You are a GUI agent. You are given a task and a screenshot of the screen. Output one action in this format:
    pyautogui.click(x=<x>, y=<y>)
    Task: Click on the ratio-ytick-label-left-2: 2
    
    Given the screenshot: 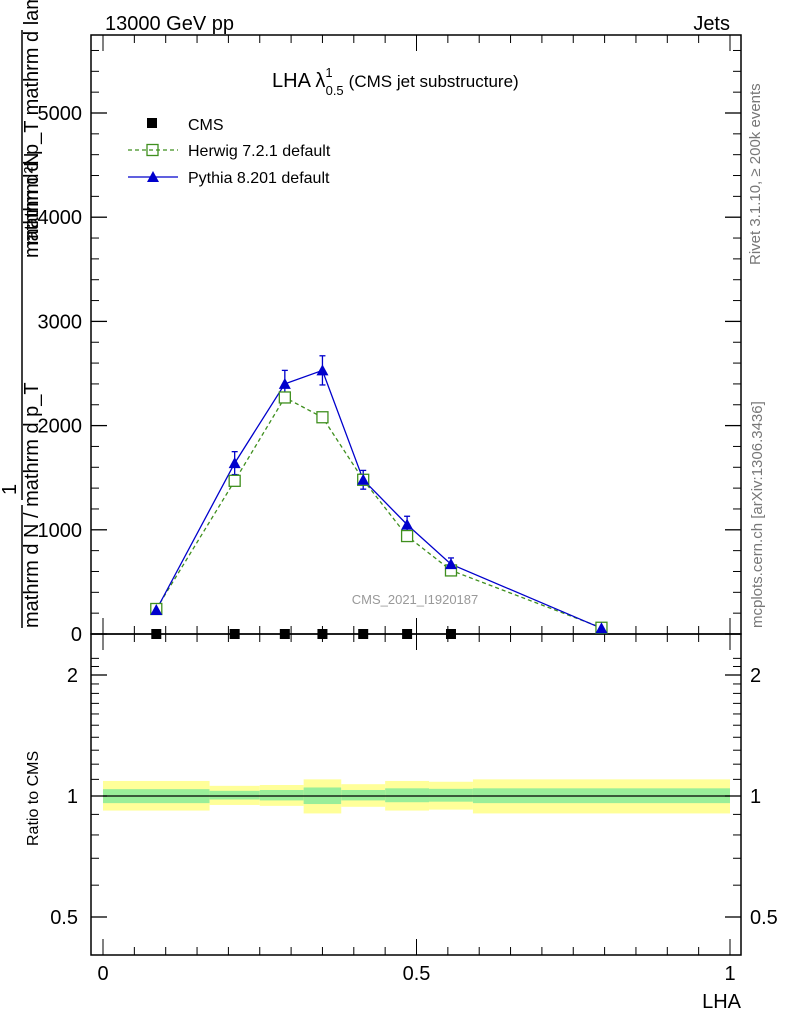 What is the action you would take?
    pyautogui.click(x=72, y=676)
    